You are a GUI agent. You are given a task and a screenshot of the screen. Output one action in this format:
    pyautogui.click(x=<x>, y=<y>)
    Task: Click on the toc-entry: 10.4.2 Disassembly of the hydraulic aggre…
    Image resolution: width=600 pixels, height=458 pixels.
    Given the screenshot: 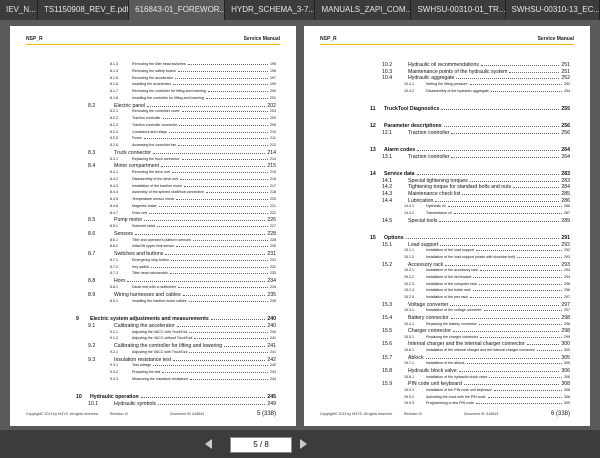 What is the action you would take?
    pyautogui.click(x=487, y=91)
    